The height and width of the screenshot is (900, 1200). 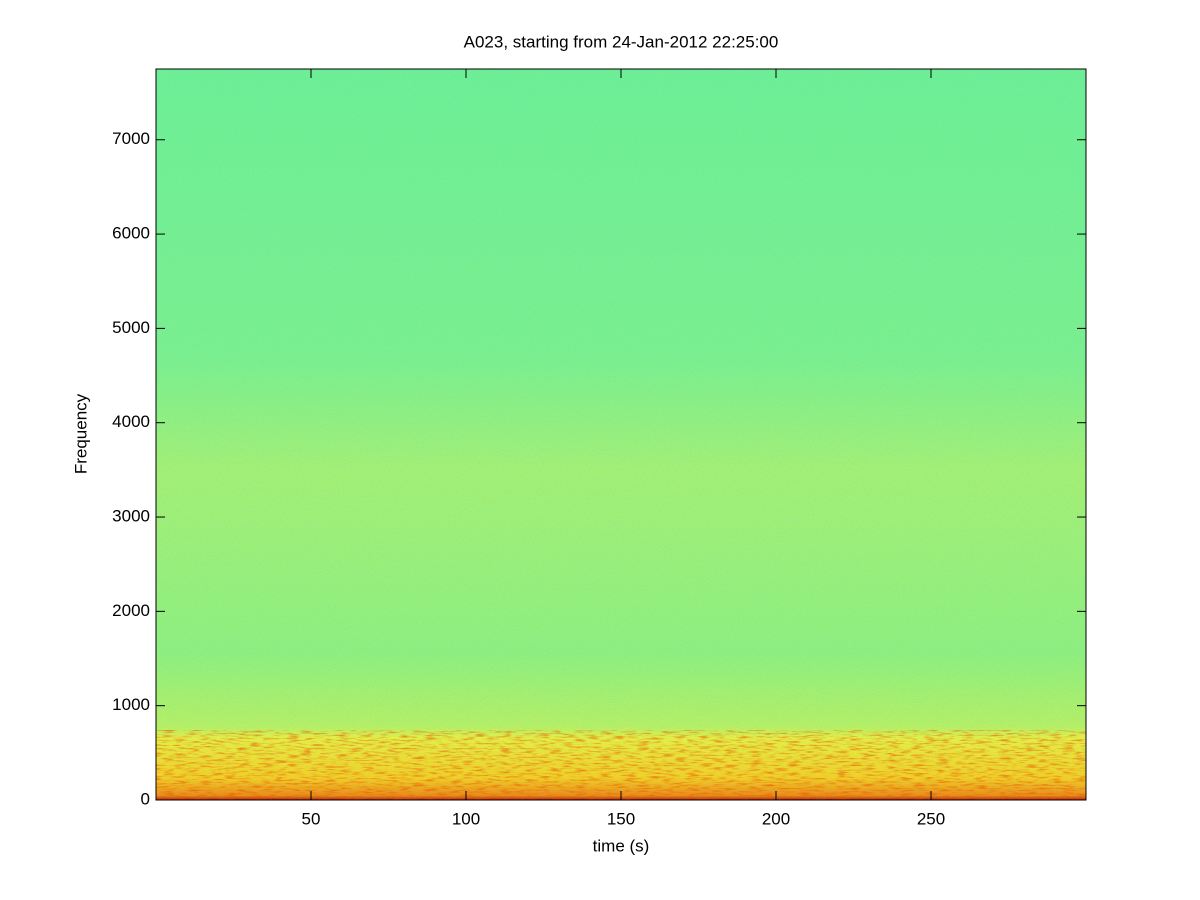 What do you see at coordinates (931, 818) in the screenshot?
I see `x-tick-label: 250` at bounding box center [931, 818].